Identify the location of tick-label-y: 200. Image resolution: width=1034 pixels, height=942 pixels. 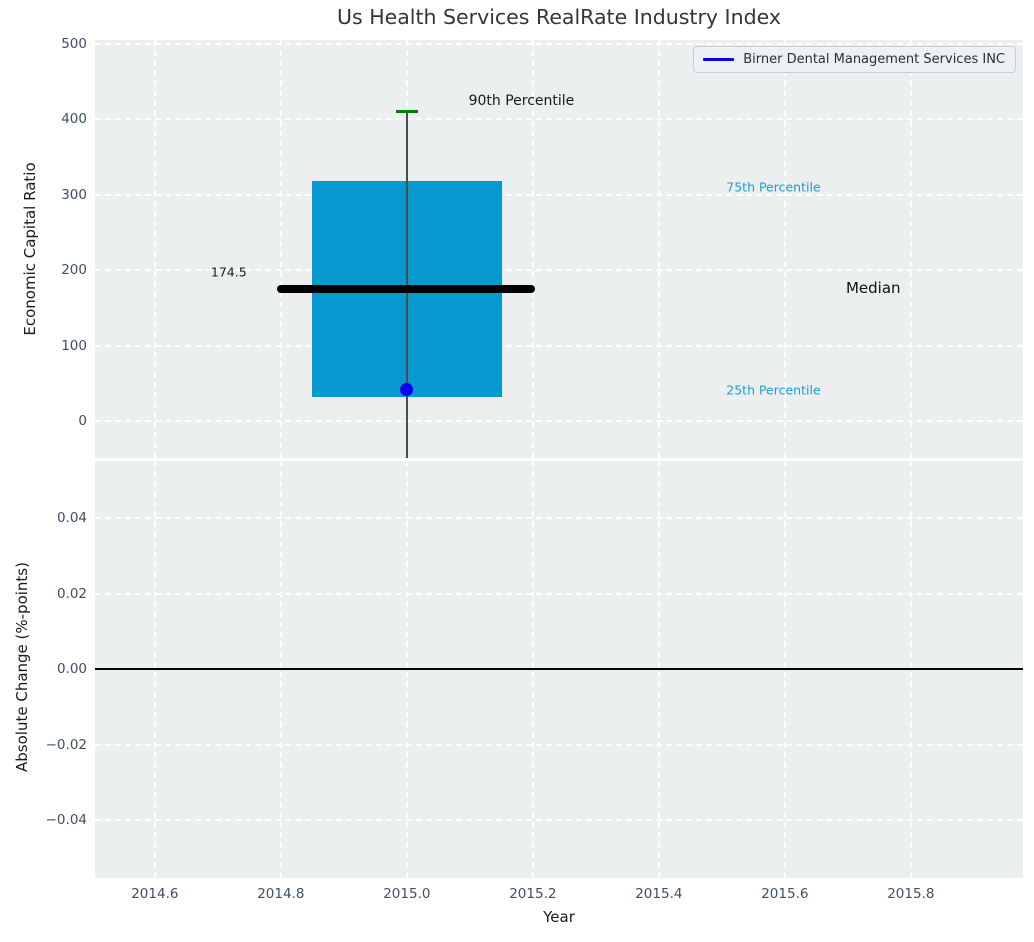
(74, 270).